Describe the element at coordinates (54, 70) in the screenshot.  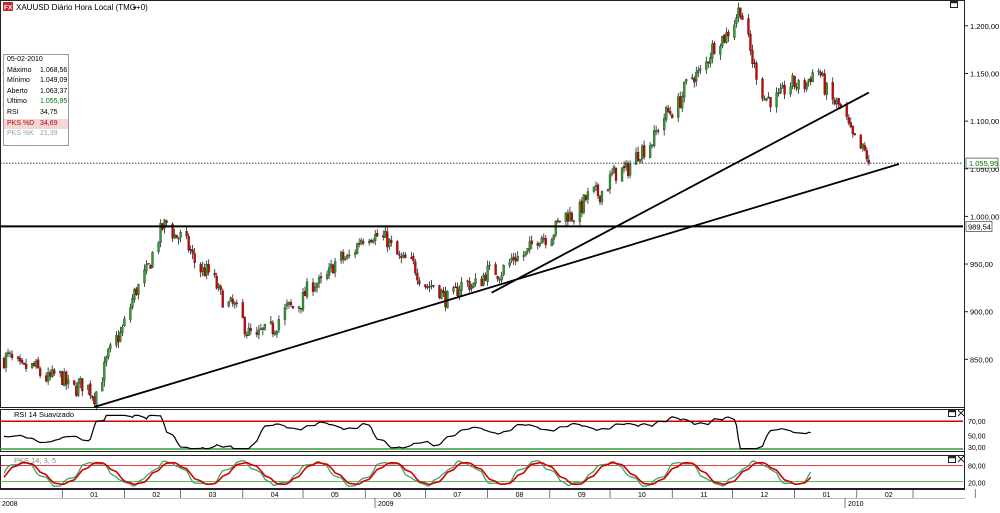
I see `info-value: 1.068,56` at that location.